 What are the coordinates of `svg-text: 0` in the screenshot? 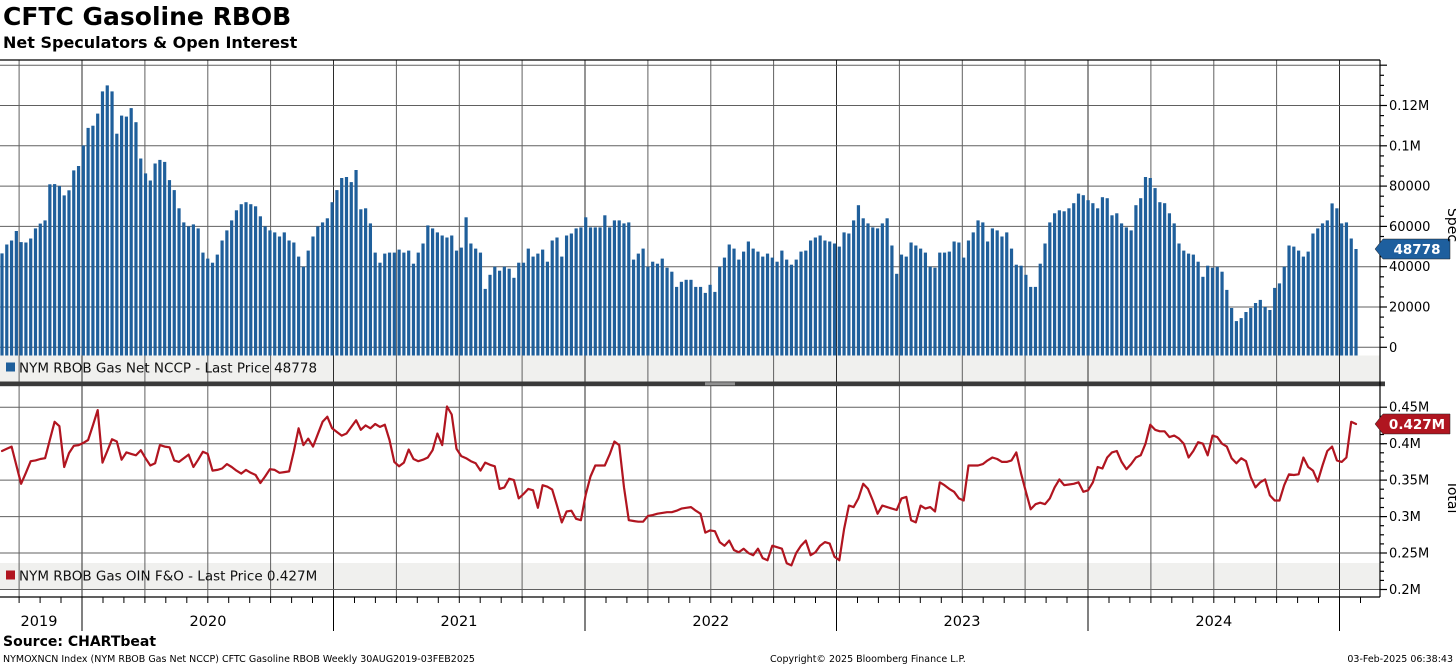 It's located at (1393, 348).